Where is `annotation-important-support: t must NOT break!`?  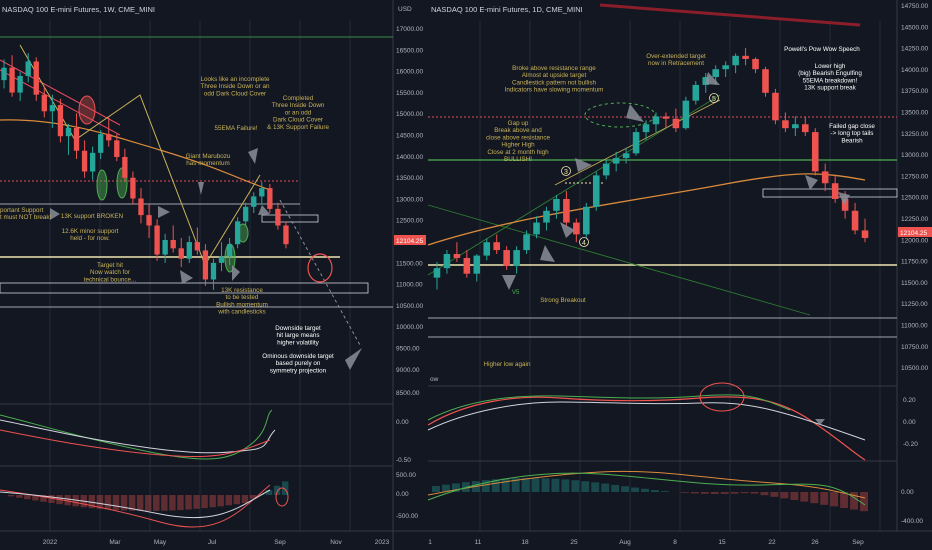 annotation-important-support: t must NOT break! is located at coordinates (26, 217).